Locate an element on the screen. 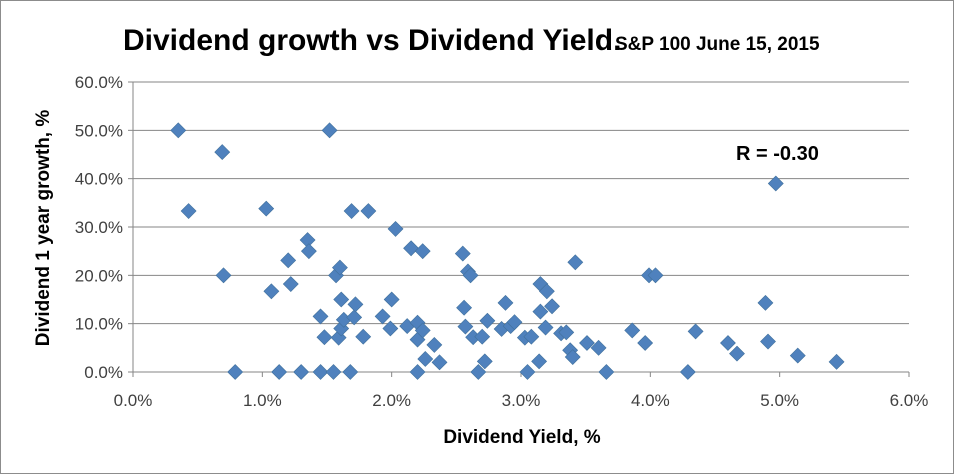 The height and width of the screenshot is (475, 955). y-tick-label: 40.0% is located at coordinates (99, 179).